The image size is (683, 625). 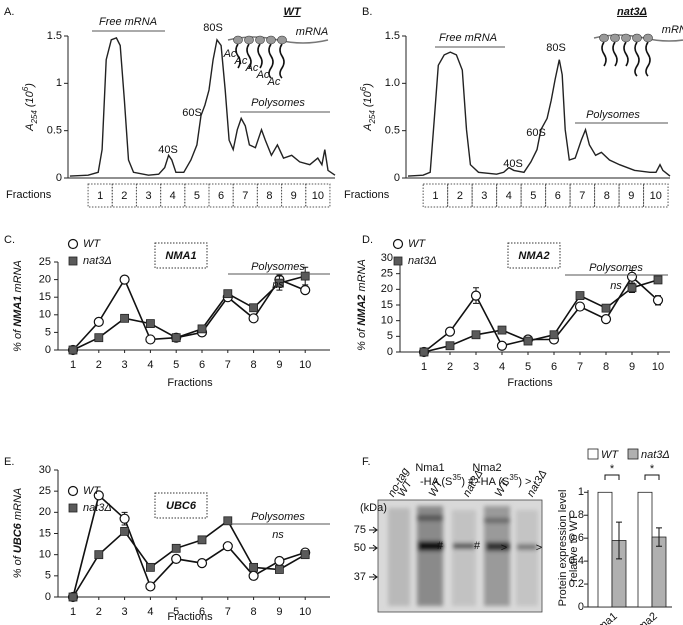 I want to click on panel-title: nat3Δ, so click(x=632, y=12).